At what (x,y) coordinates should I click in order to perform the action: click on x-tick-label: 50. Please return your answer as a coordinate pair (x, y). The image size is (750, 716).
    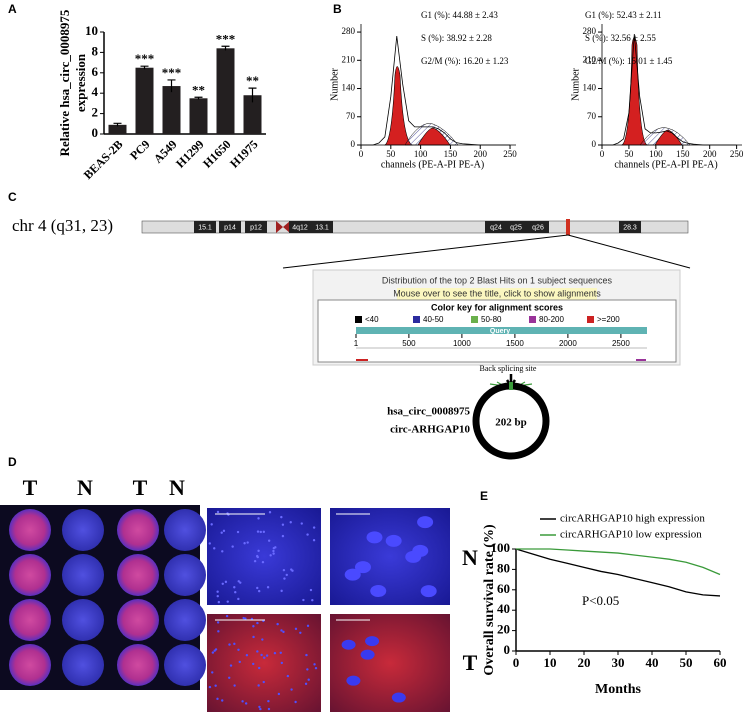
    Looking at the image, I should click on (686, 662).